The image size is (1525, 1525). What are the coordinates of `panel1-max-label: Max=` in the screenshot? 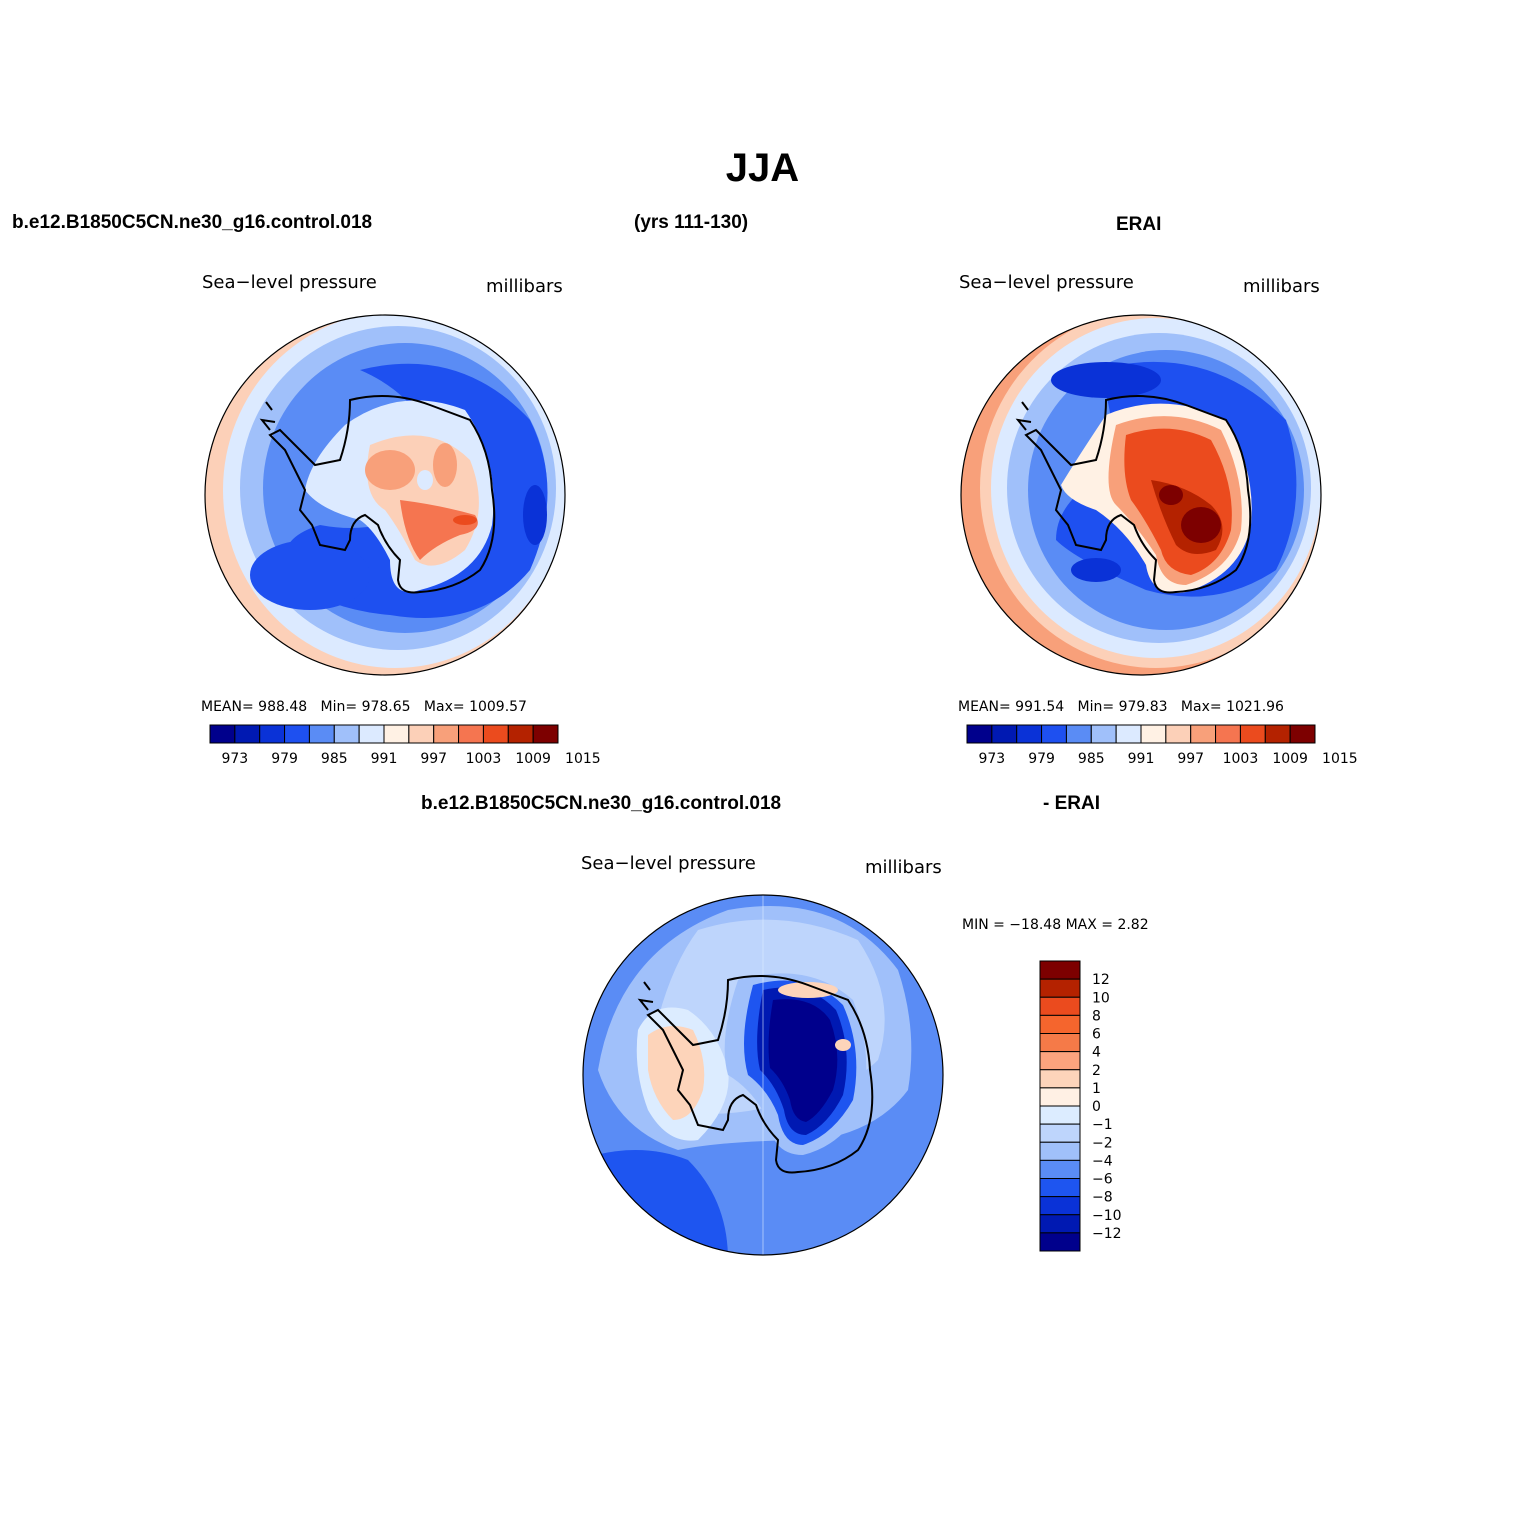 It's located at (444, 707).